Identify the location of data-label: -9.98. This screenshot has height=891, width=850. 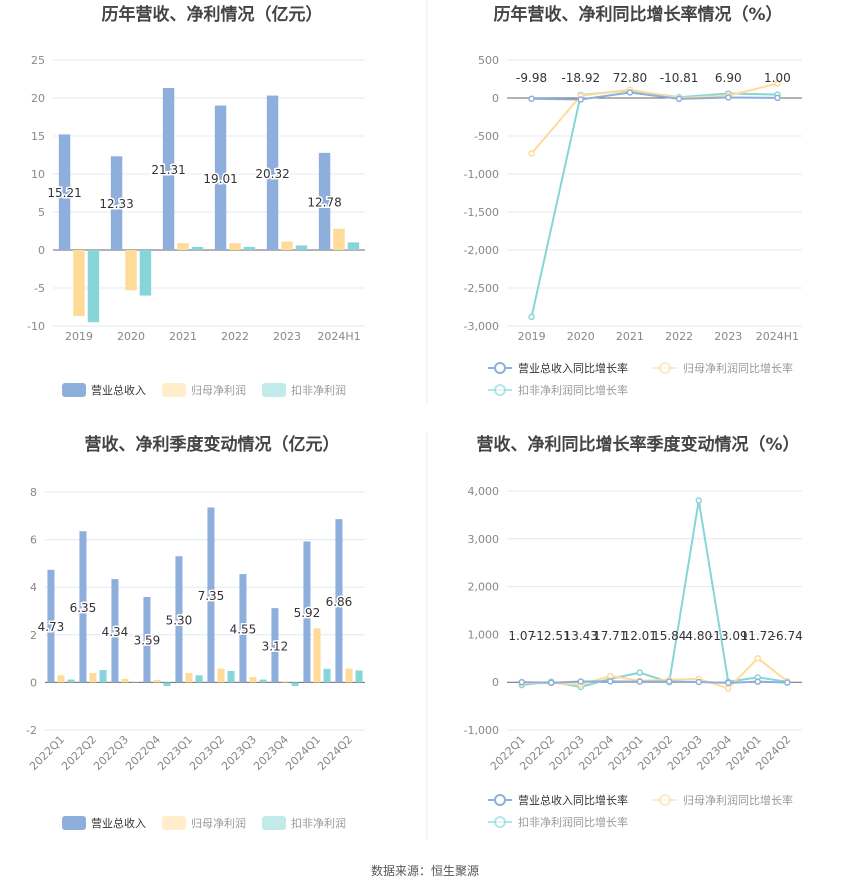
(531, 78).